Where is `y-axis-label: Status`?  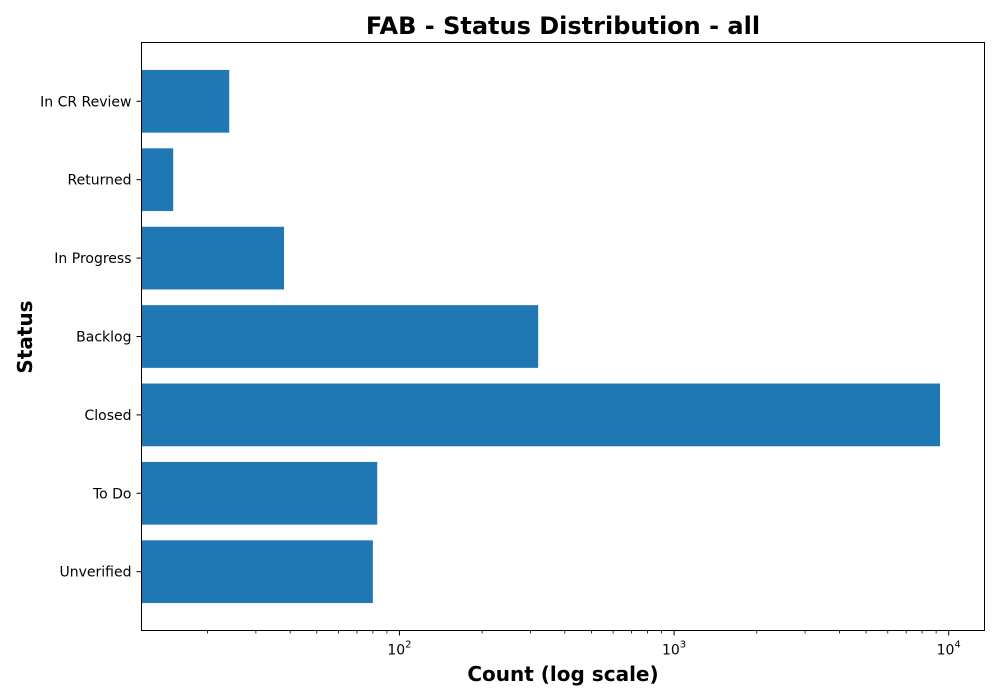 y-axis-label: Status is located at coordinates (25, 336).